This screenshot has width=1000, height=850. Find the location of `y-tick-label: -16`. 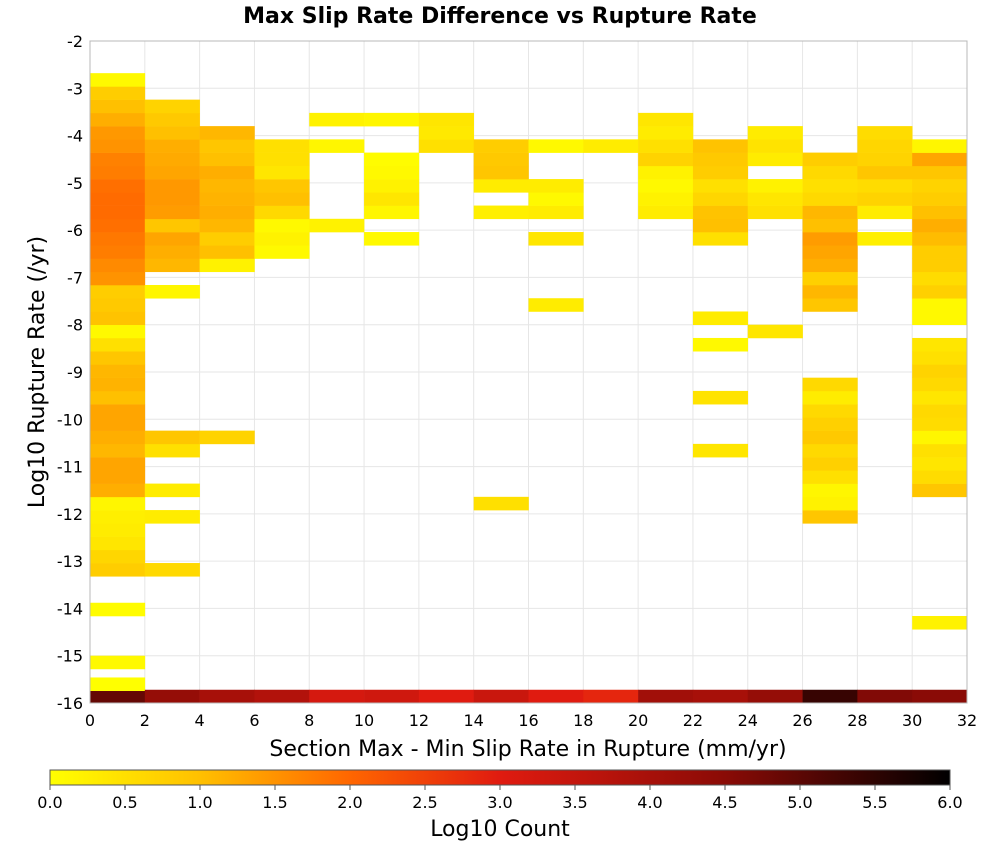

y-tick-label: -16 is located at coordinates (70, 703).